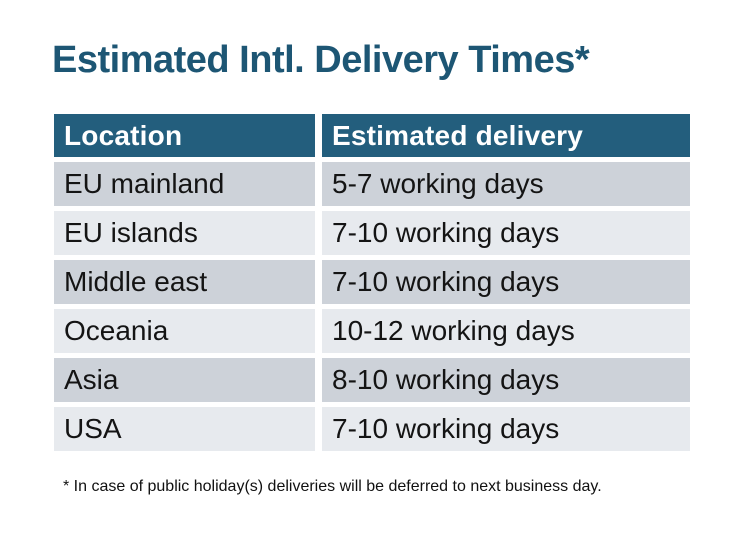 The width and height of the screenshot is (745, 536). What do you see at coordinates (506, 135) in the screenshot?
I see `column-header-estimated-delivery: Estimated delivery` at bounding box center [506, 135].